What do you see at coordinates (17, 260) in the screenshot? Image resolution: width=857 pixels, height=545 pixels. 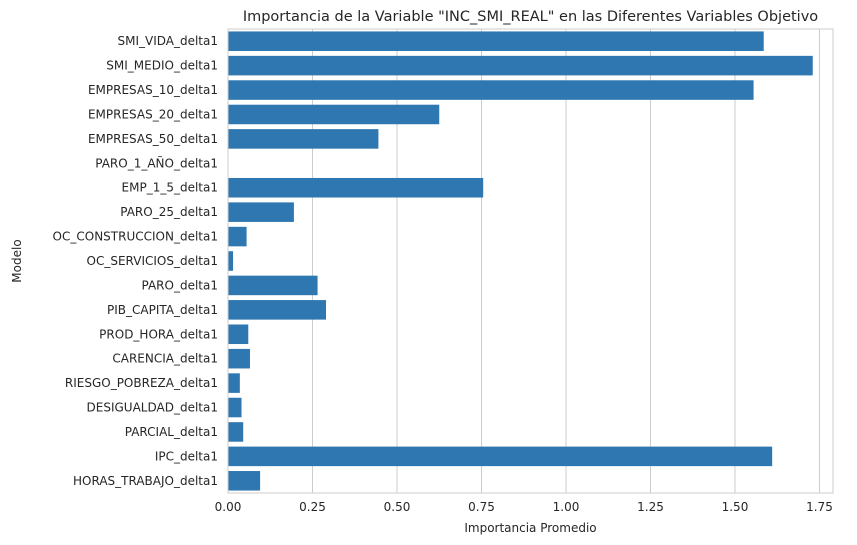 I see `y-axis-label: Modelo` at bounding box center [17, 260].